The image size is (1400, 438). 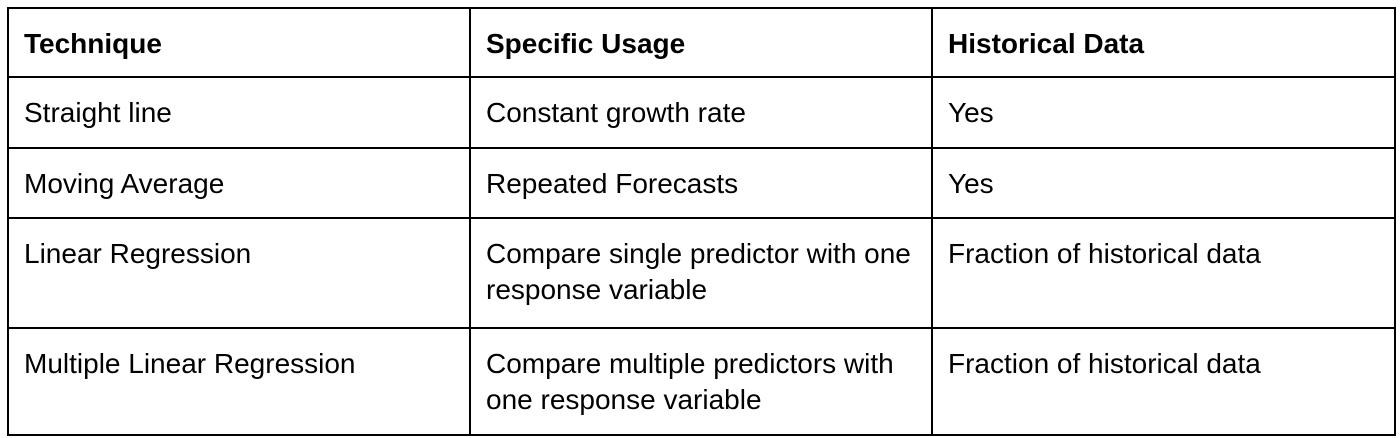 I want to click on cell-technique: Moving Average, so click(x=239, y=183).